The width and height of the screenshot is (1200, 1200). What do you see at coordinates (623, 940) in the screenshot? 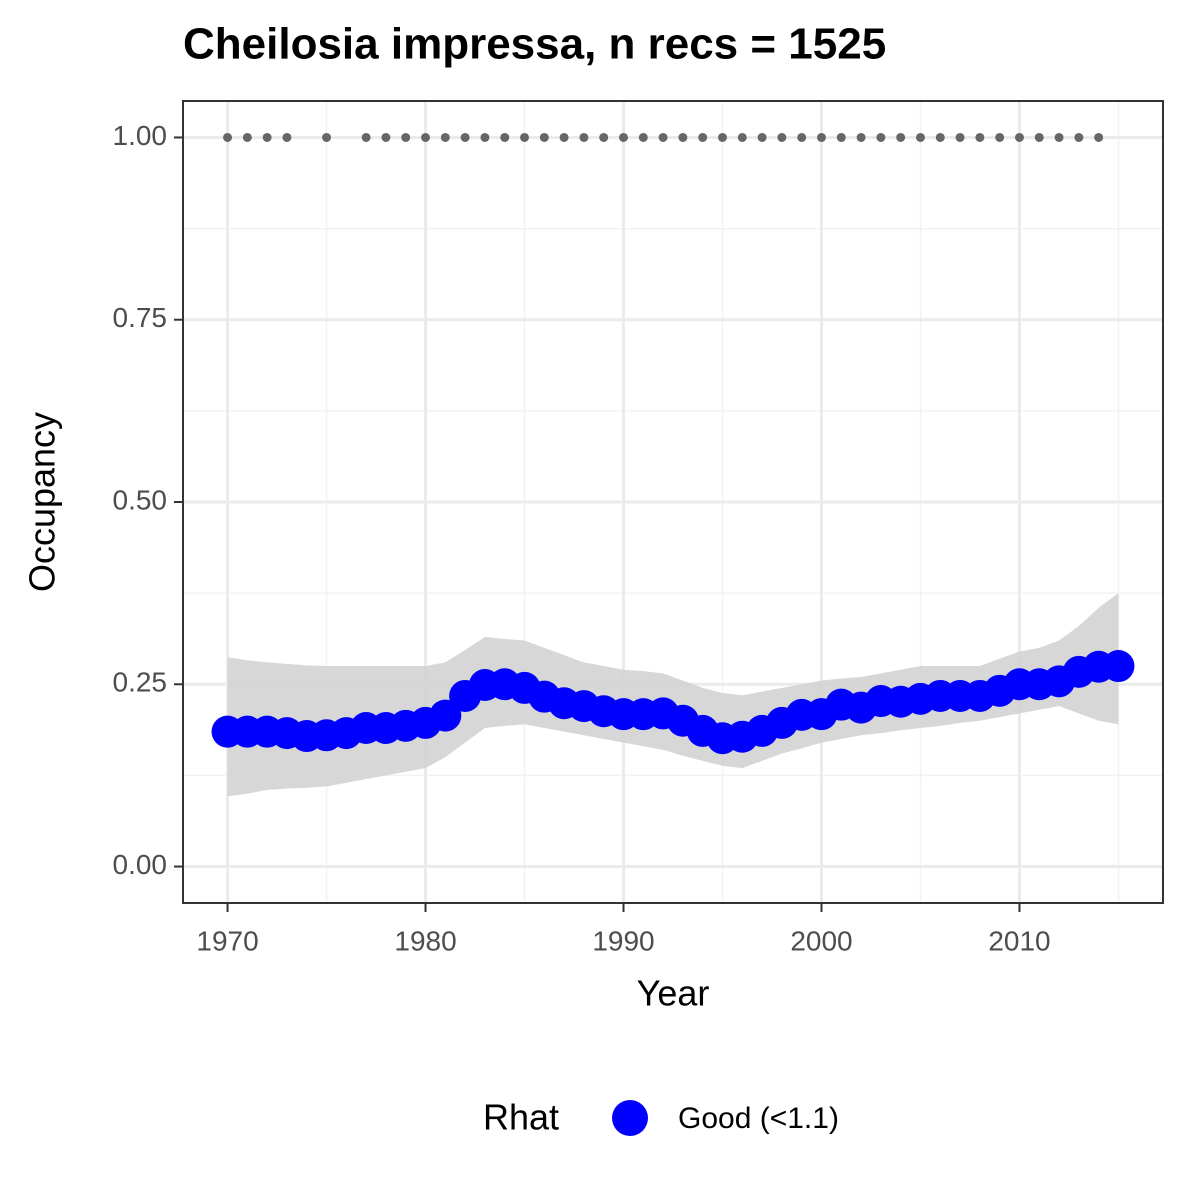
I see `x-tick-label: 1990` at bounding box center [623, 940].